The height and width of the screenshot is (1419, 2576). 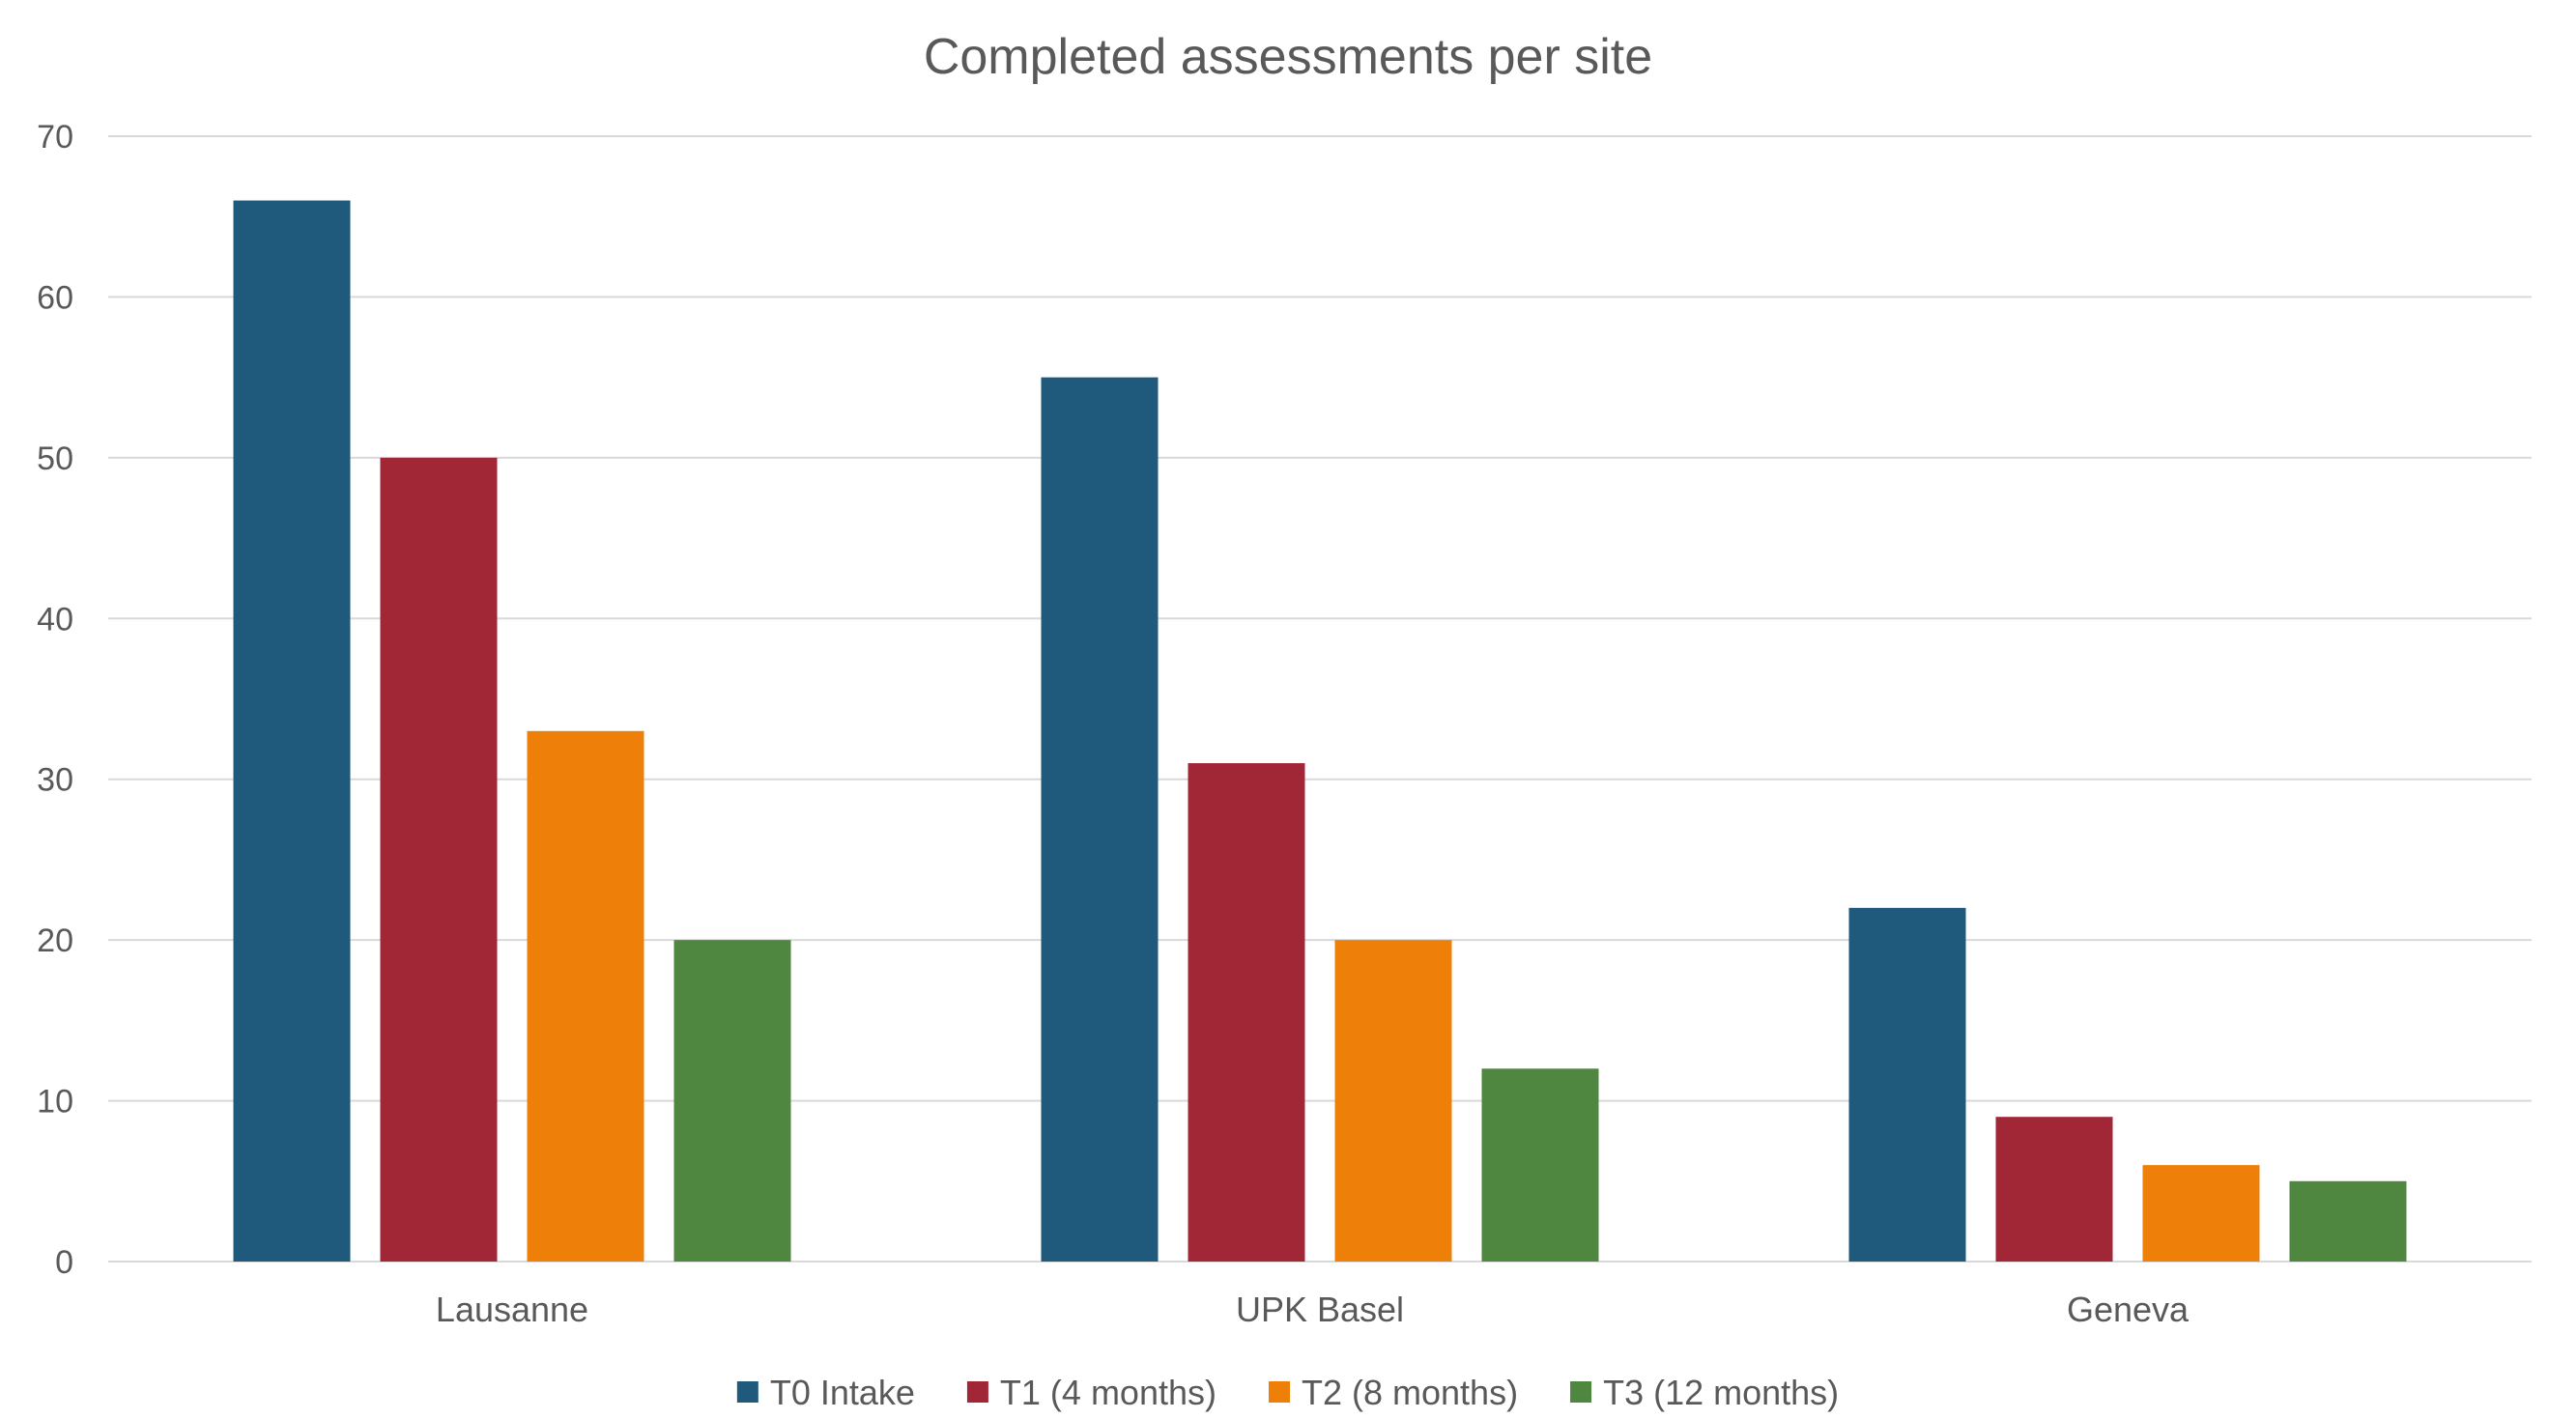 I want to click on x-axis-category-labels: Lausanne UPK Basel Geneva, so click(x=1313, y=1309).